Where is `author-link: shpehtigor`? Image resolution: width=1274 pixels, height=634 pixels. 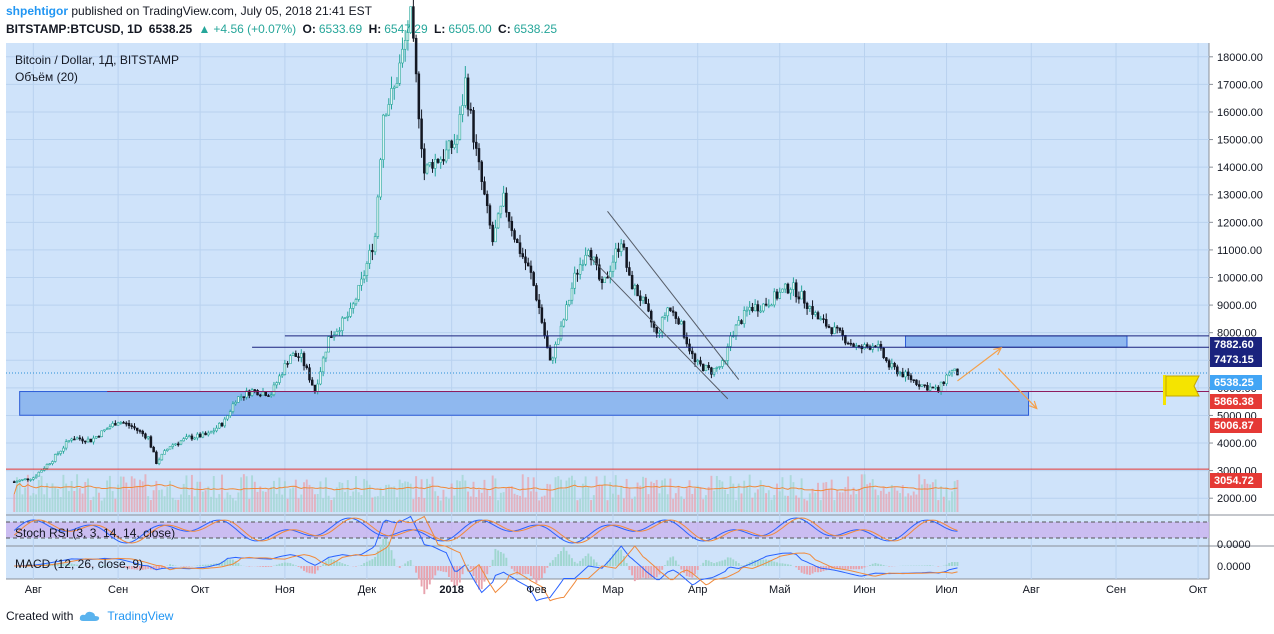
author-link: shpehtigor is located at coordinates (37, 11).